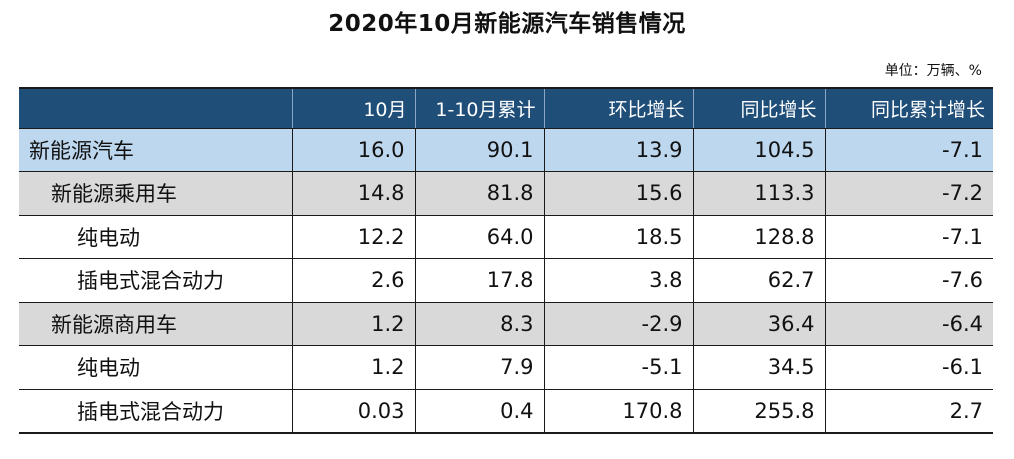  What do you see at coordinates (353, 193) in the screenshot?
I see `cell-october: 14.8` at bounding box center [353, 193].